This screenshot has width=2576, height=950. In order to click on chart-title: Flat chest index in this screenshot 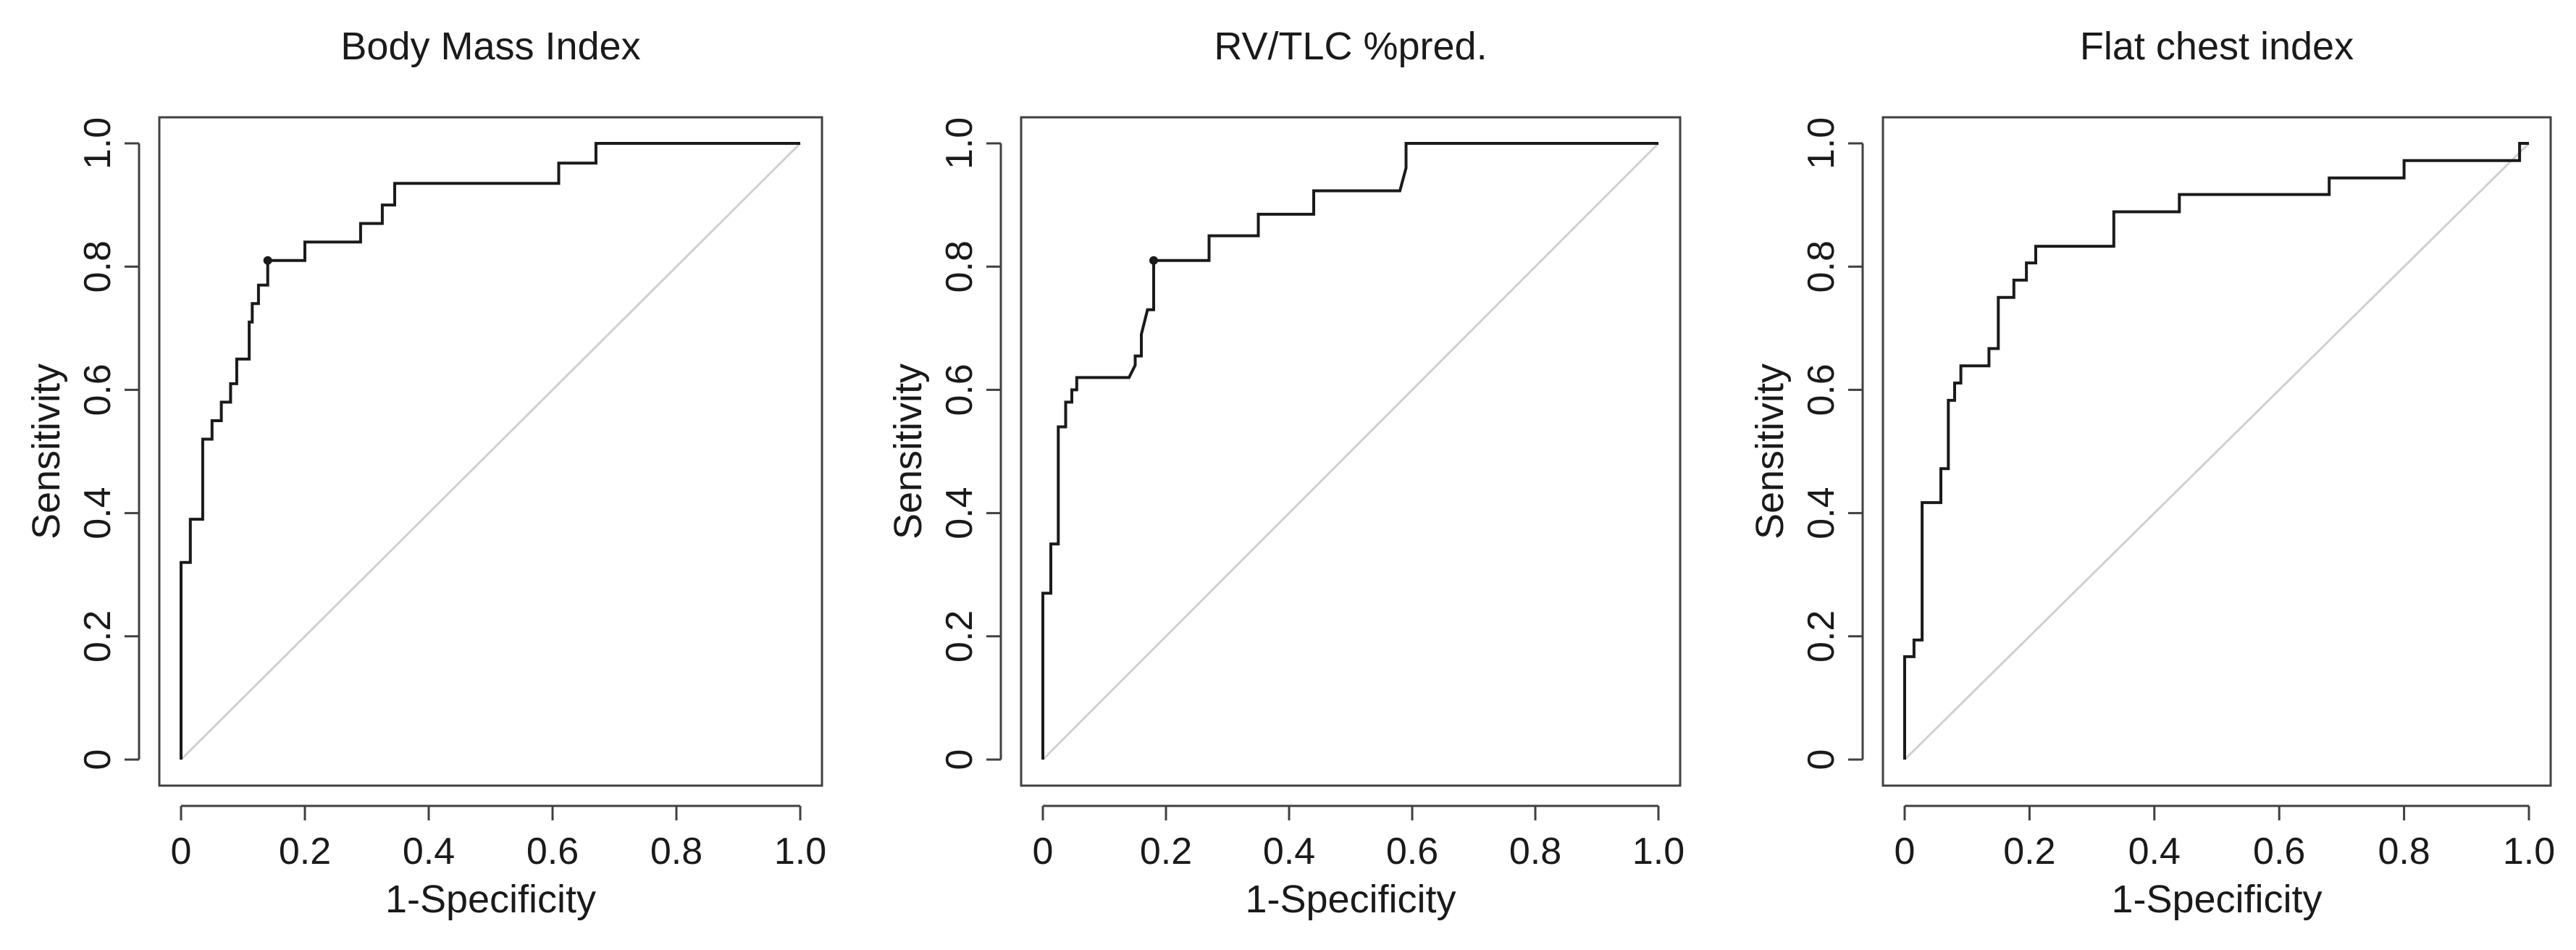, I will do `click(2217, 47)`.